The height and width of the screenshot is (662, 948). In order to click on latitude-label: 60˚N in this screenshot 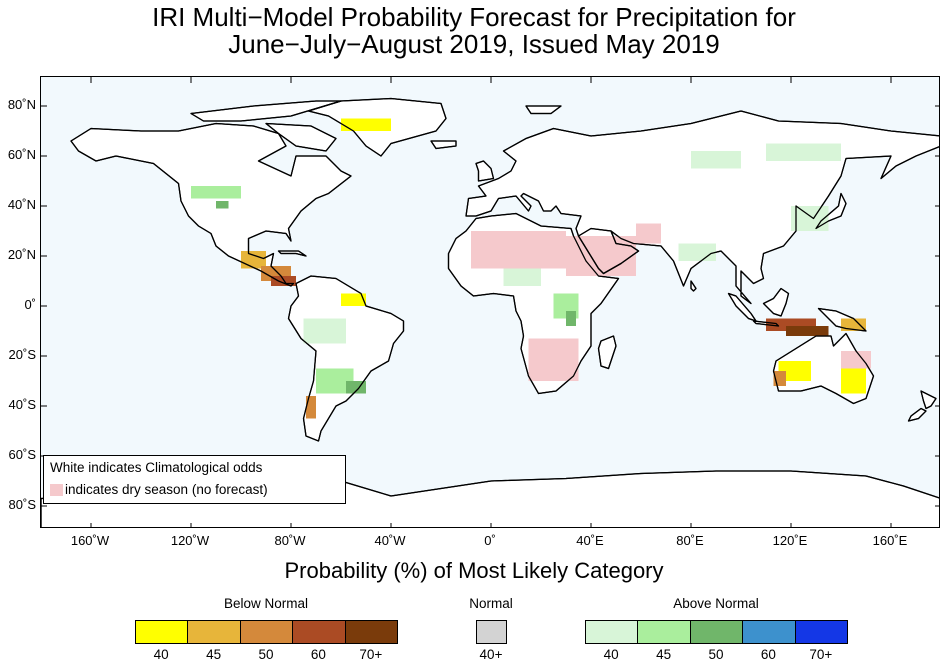, I will do `click(21, 154)`.